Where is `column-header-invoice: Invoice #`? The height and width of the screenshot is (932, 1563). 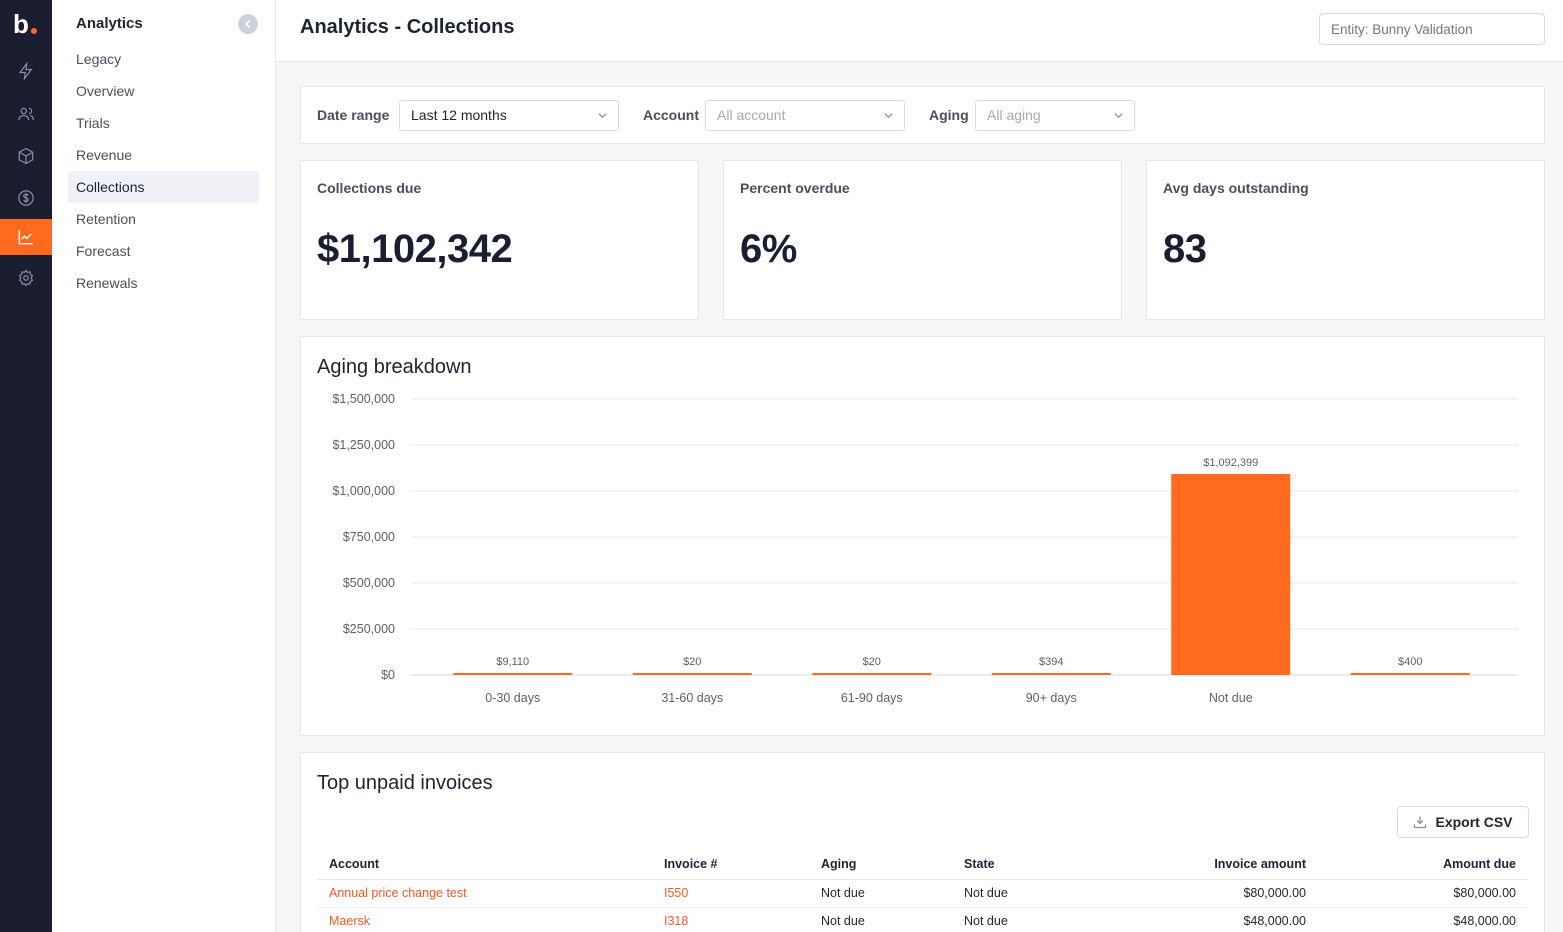
column-header-invoice: Invoice # is located at coordinates (730, 864).